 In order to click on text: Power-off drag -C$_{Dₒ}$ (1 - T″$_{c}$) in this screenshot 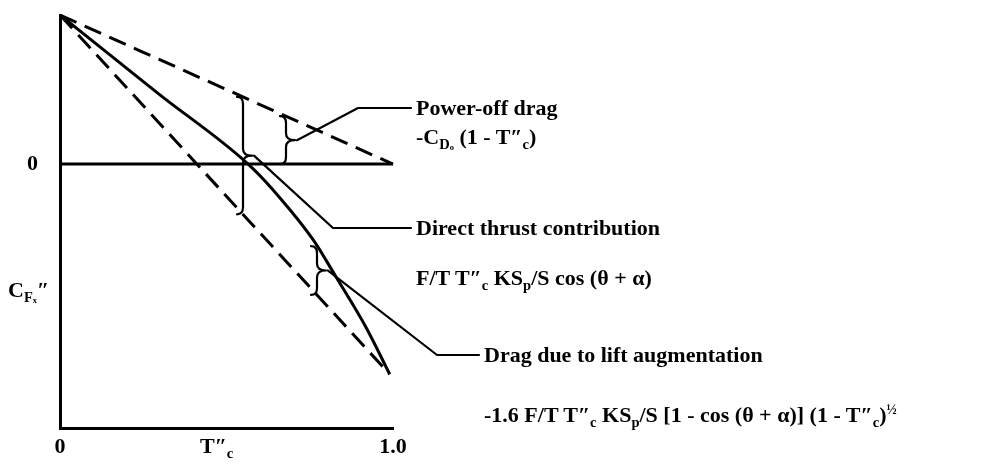, I will do `click(487, 123)`.